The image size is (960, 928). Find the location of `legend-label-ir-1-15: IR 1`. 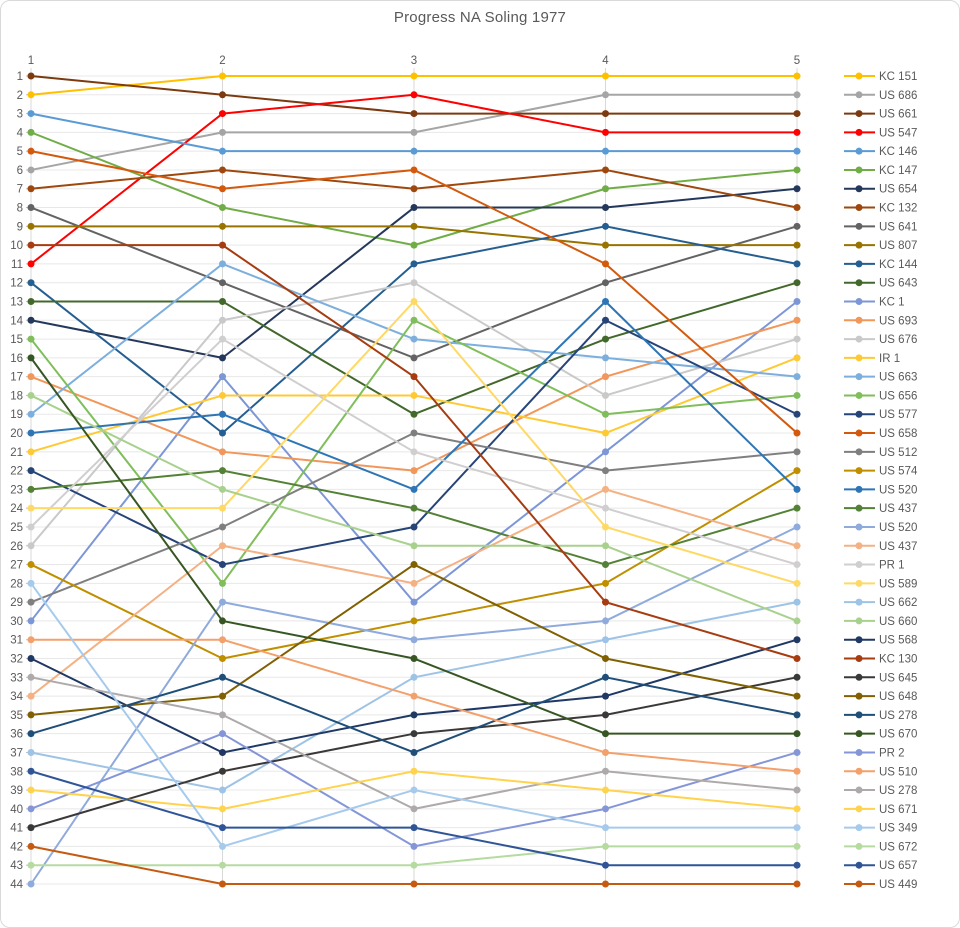

legend-label-ir-1-15: IR 1 is located at coordinates (889, 359).